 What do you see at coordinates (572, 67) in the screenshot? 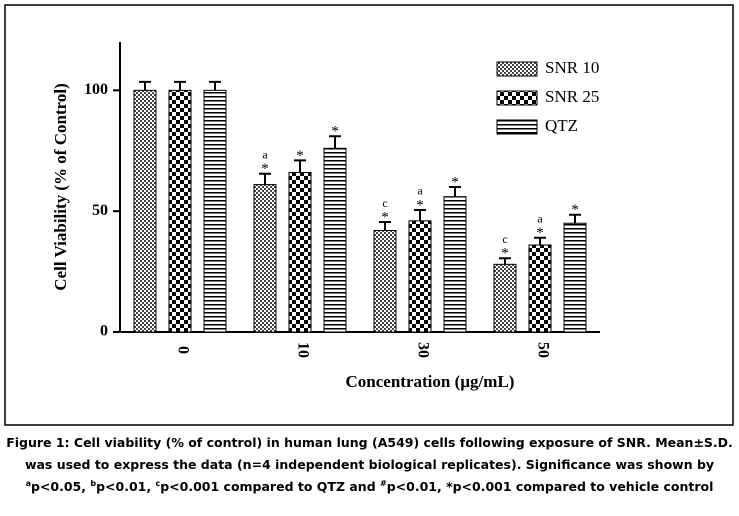
I see `legend-label: SNR 10` at bounding box center [572, 67].